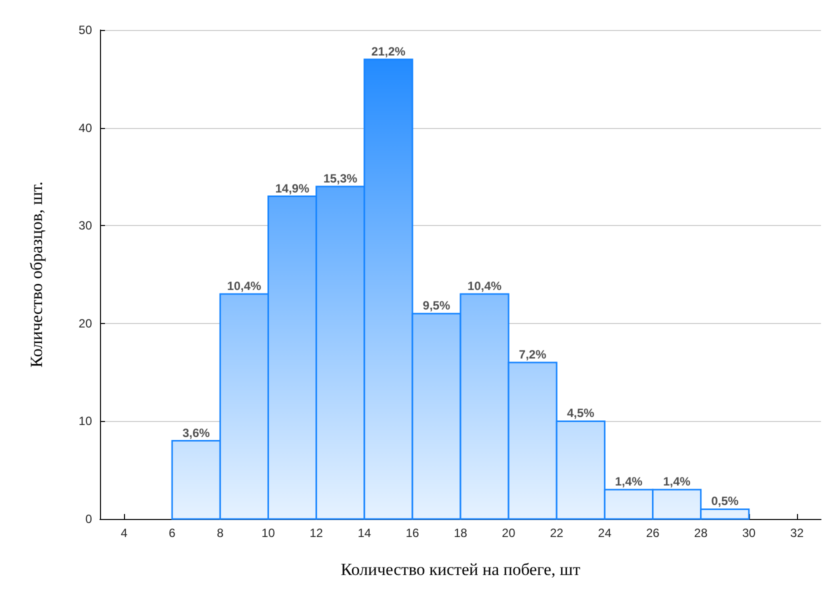 This screenshot has width=833, height=603. Describe the element at coordinates (509, 533) in the screenshot. I see `x-tick-label: 20` at that location.